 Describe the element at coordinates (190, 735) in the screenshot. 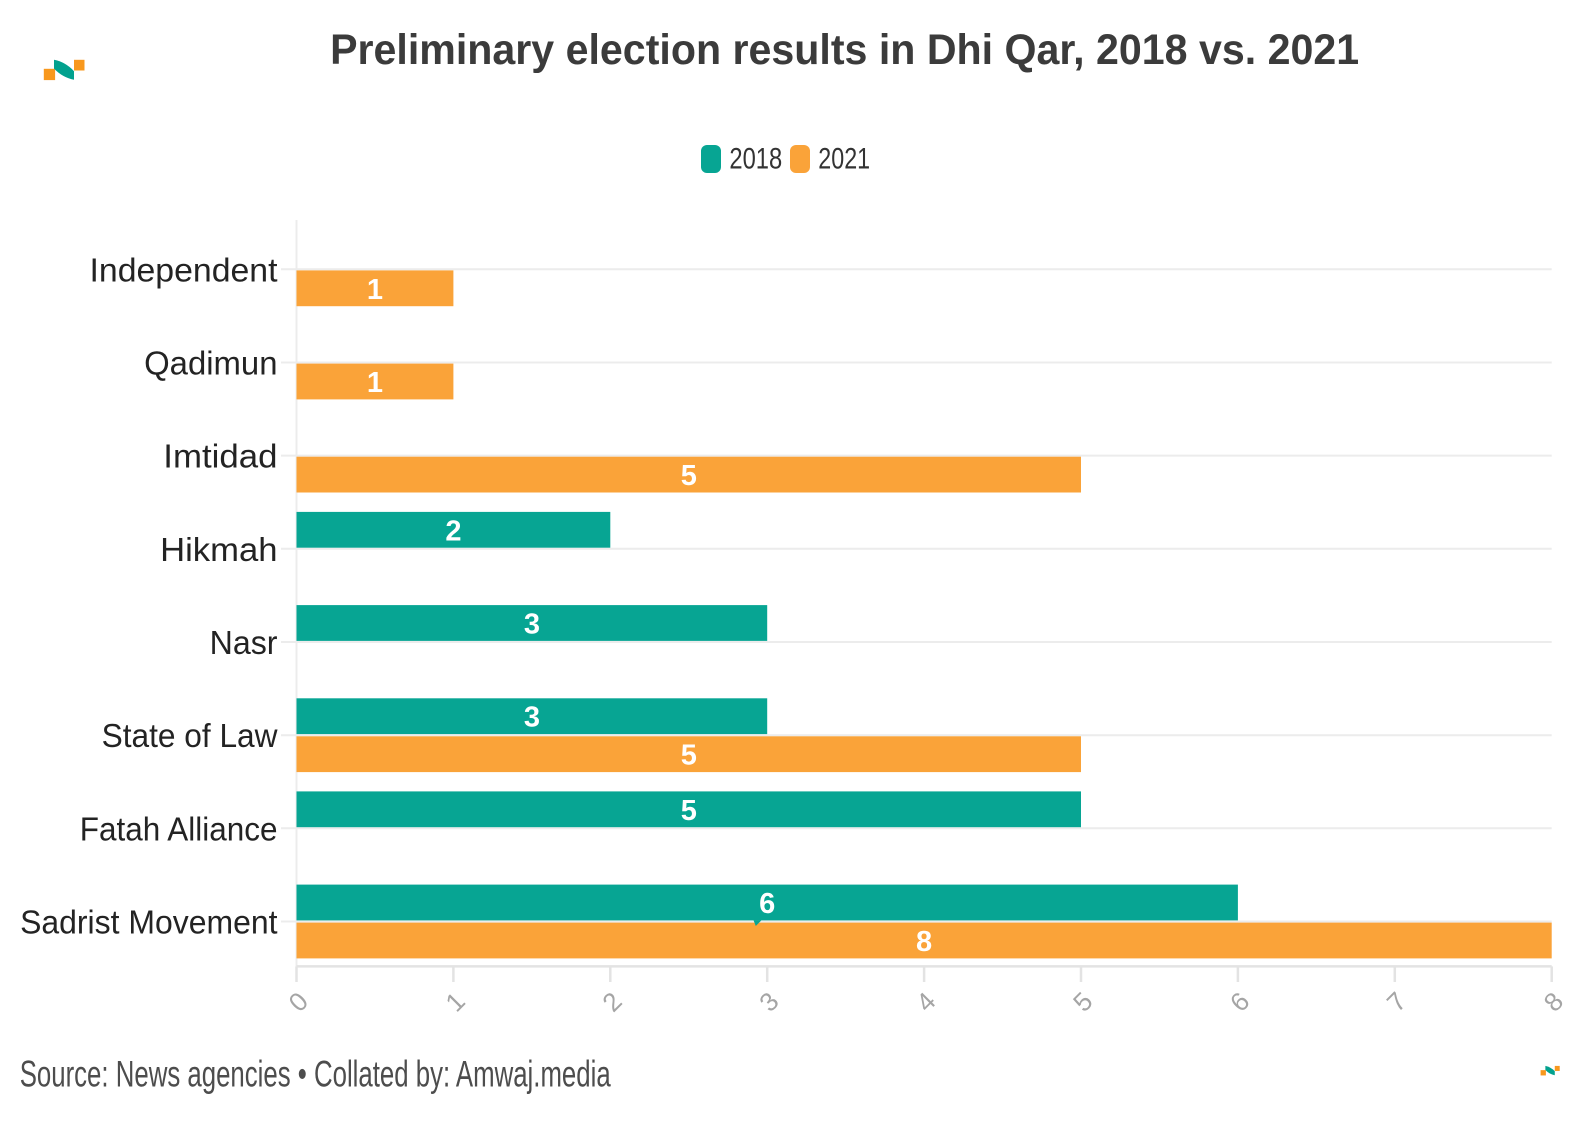

I see `svg-text: State of Law` at that location.